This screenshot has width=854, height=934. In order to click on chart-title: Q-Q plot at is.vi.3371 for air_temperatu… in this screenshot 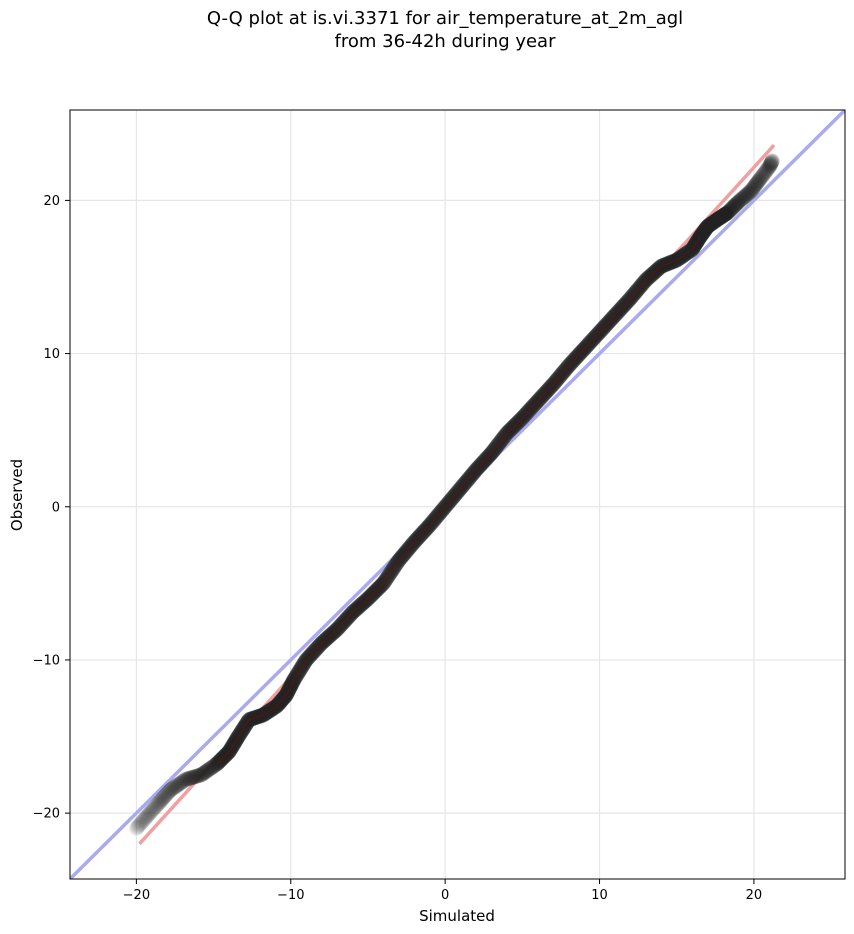, I will do `click(445, 18)`.